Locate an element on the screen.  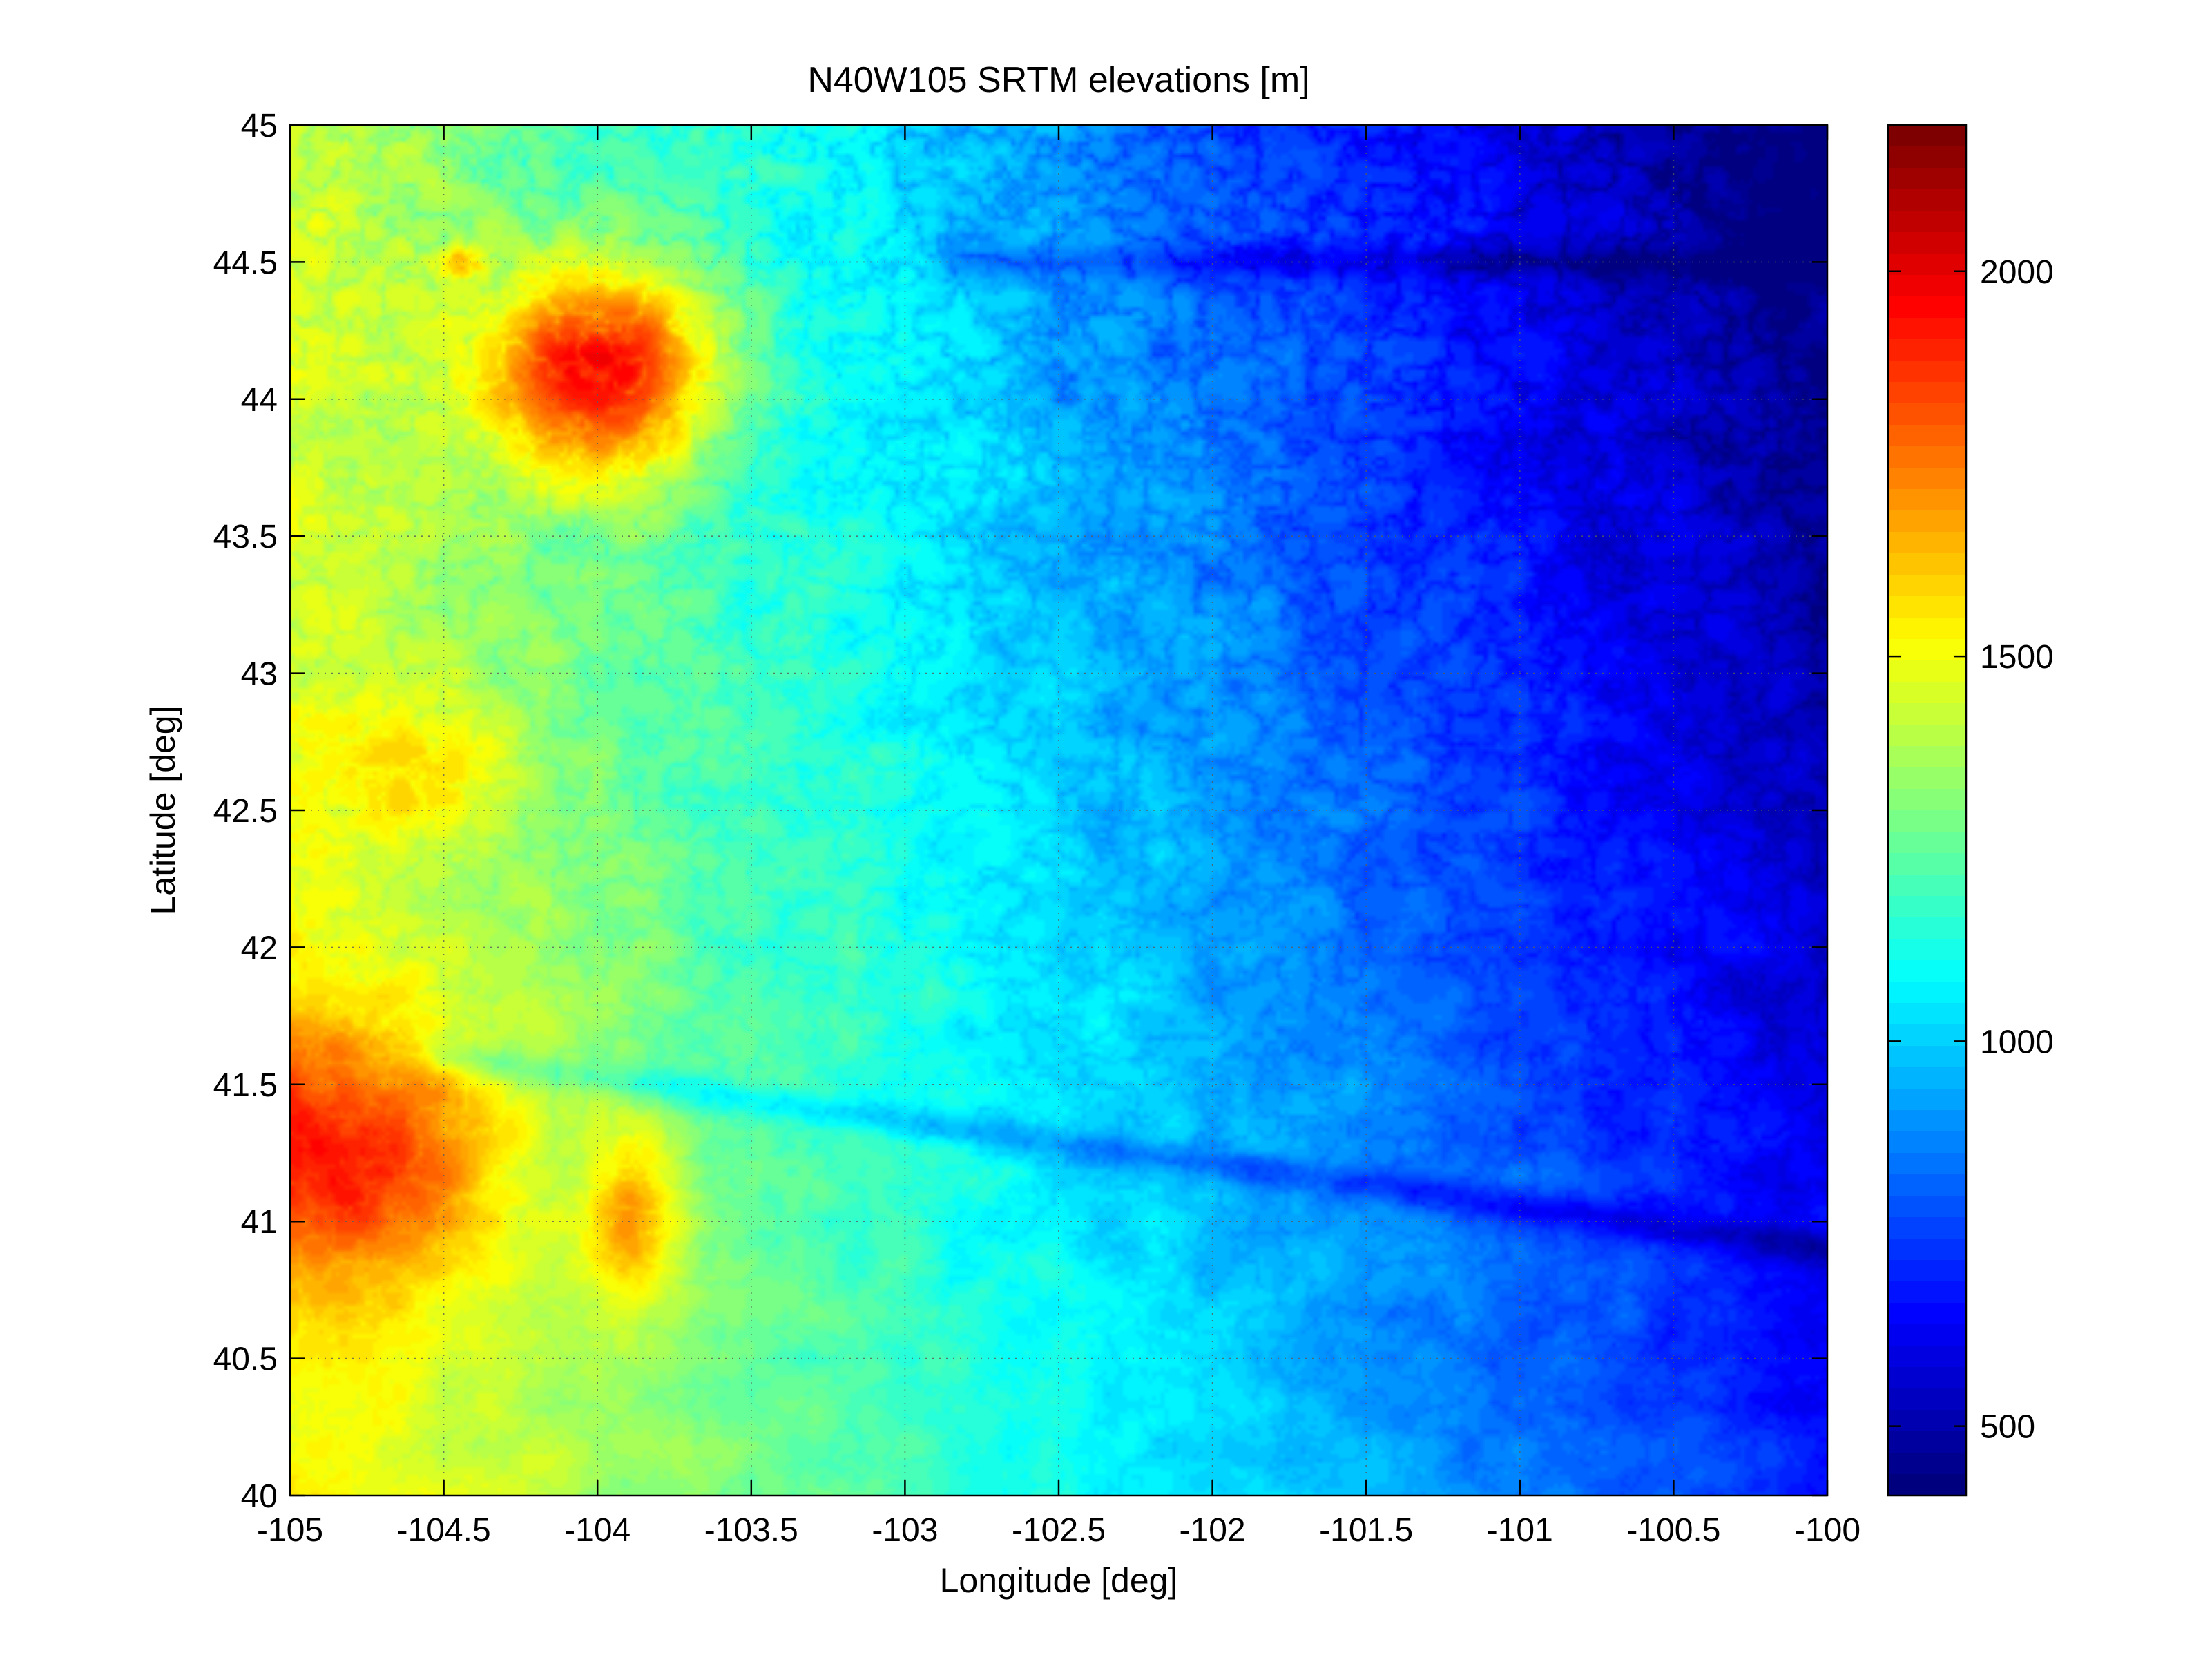
y-tick-label: 40.5 is located at coordinates (245, 1359).